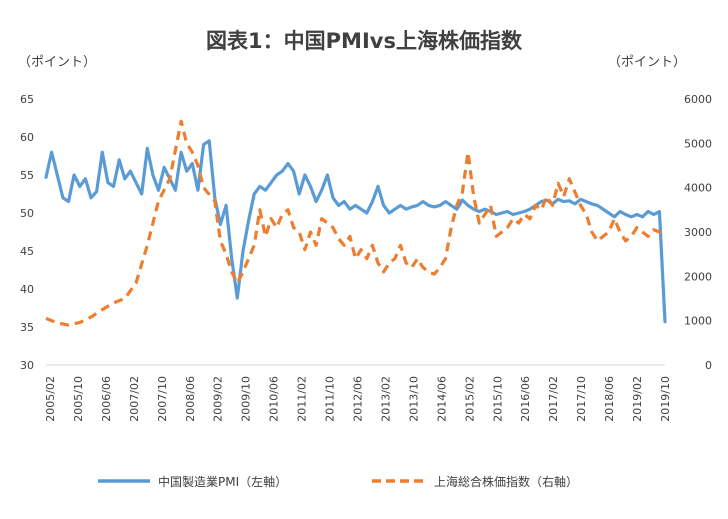 Image resolution: width=728 pixels, height=519 pixels. Describe the element at coordinates (57, 62) in the screenshot. I see `left-axis-unit: （ポイント）` at that location.